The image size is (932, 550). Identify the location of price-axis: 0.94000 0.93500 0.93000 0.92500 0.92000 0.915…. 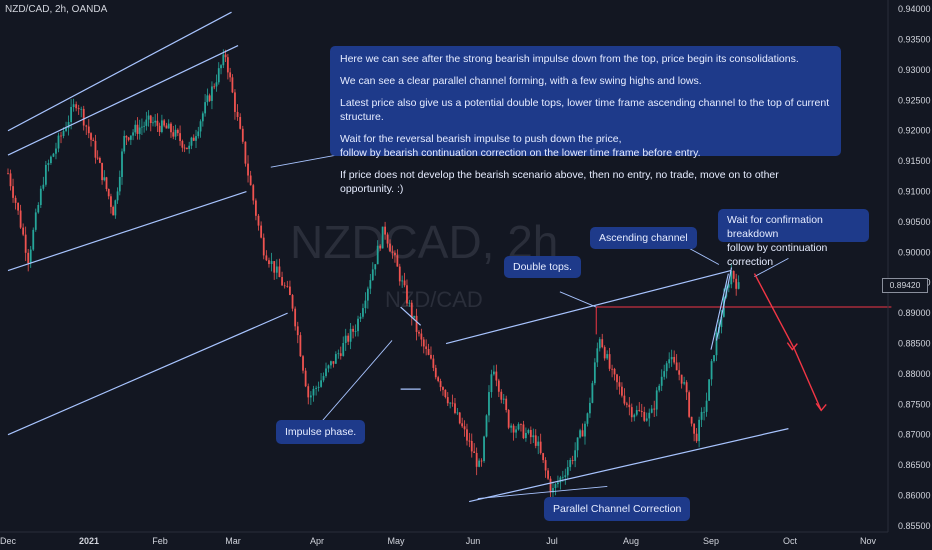
(914, 267).